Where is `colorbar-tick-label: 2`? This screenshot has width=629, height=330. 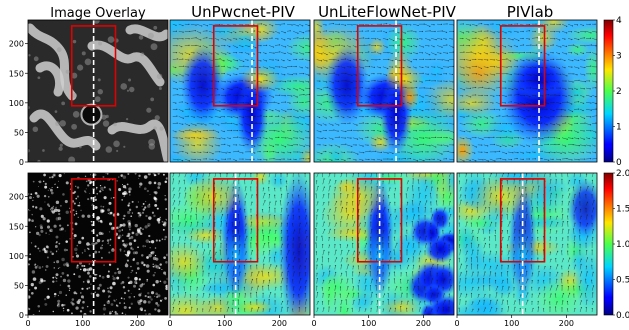 colorbar-tick-label: 2 is located at coordinates (619, 92).